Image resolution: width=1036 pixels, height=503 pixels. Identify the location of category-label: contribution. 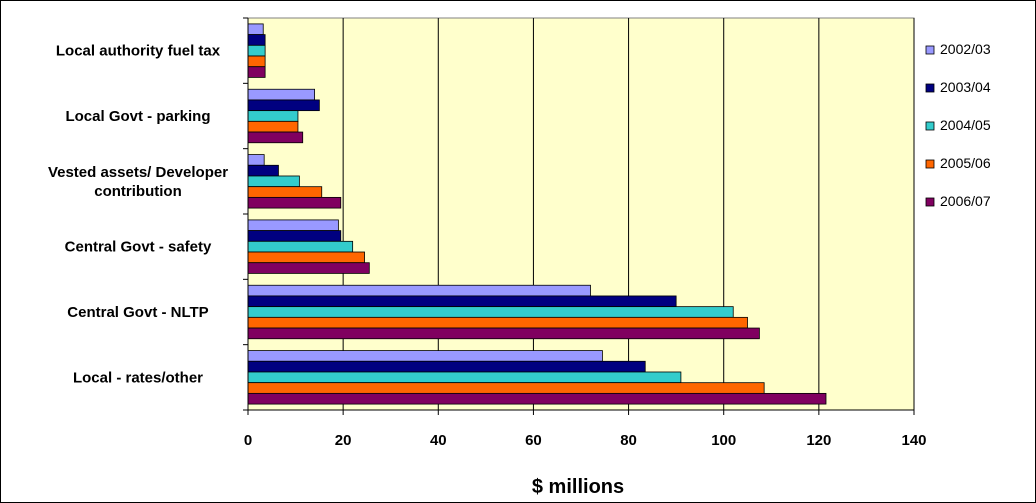
(137, 191).